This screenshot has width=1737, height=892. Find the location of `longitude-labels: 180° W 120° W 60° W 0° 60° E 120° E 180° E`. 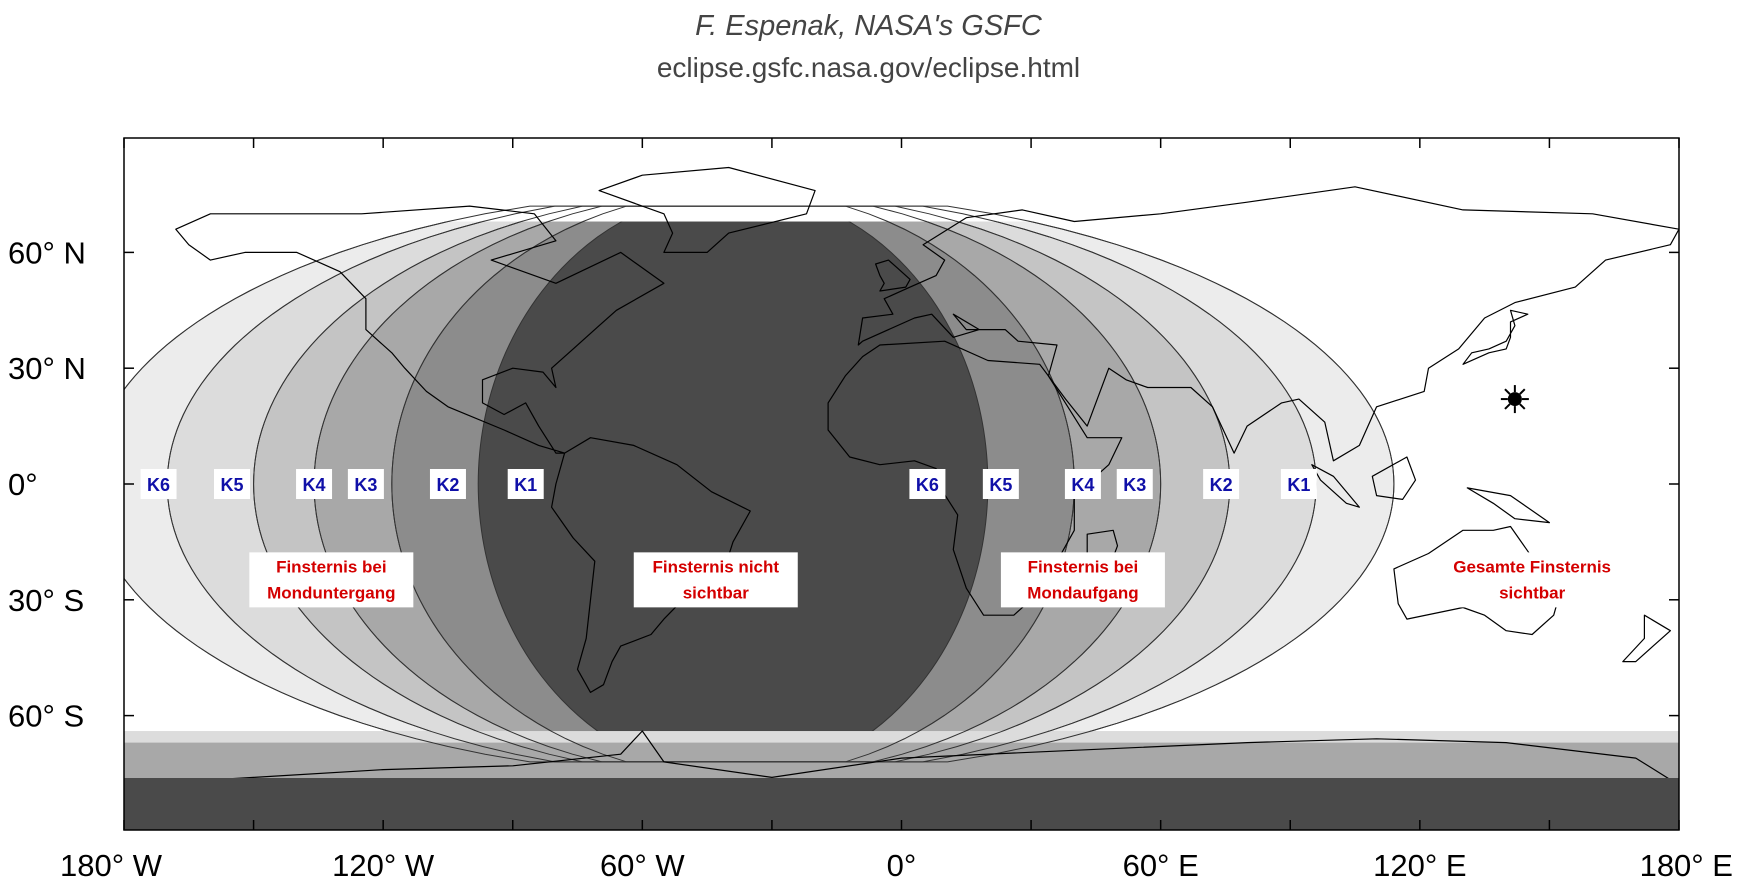

longitude-labels: 180° W 120° W 60° W 0° 60° E 120° E 180° E is located at coordinates (896, 865).